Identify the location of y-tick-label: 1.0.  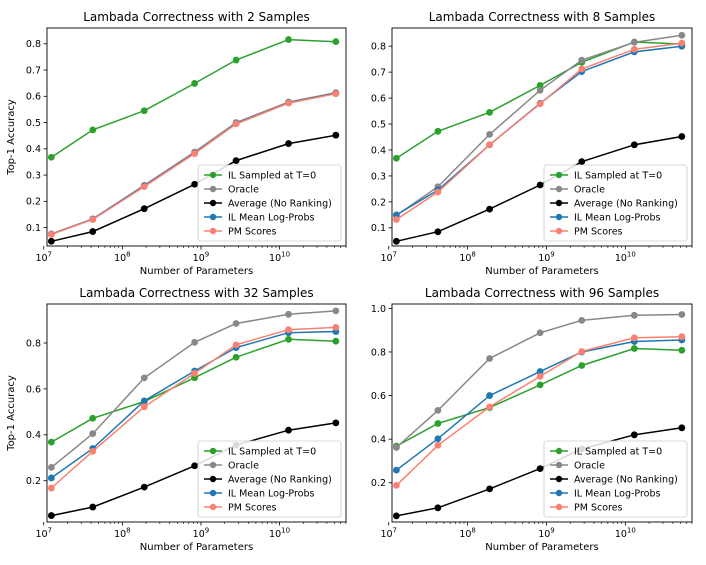
(378, 309).